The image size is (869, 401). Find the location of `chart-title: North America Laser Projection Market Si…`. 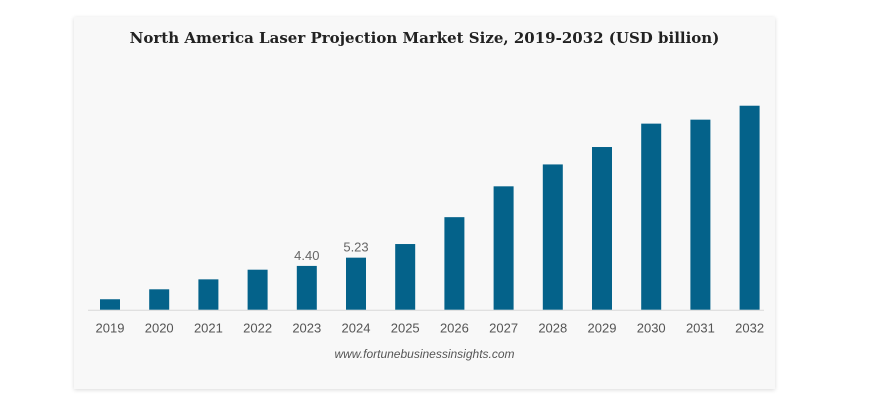

chart-title: North America Laser Projection Market Si… is located at coordinates (424, 38).